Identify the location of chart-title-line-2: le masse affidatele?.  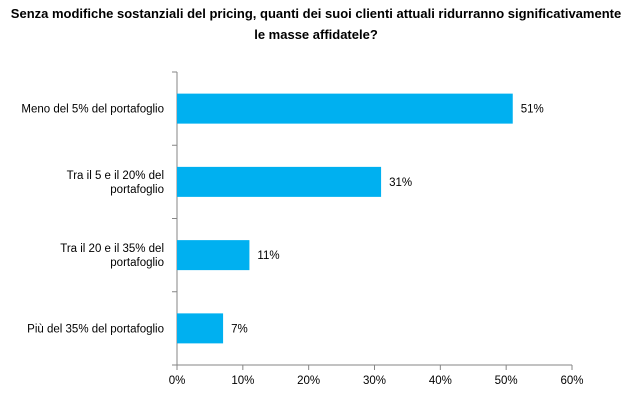
(316, 34).